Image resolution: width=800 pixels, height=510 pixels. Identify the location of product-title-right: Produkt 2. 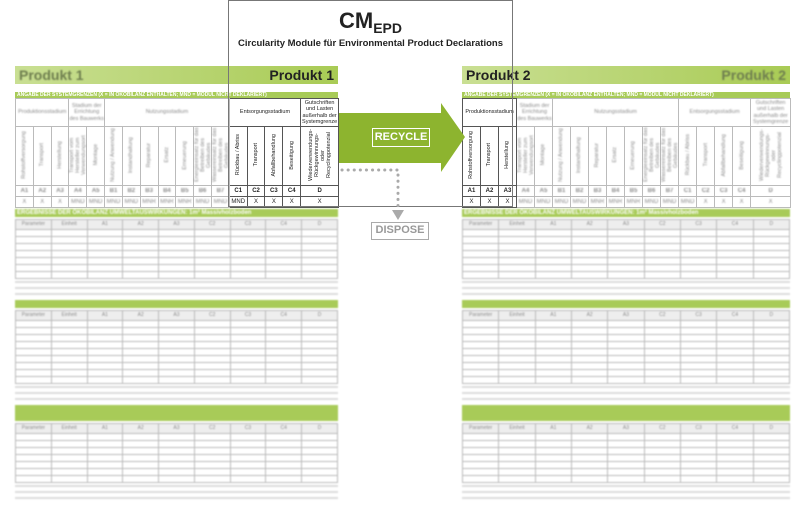
(753, 75).